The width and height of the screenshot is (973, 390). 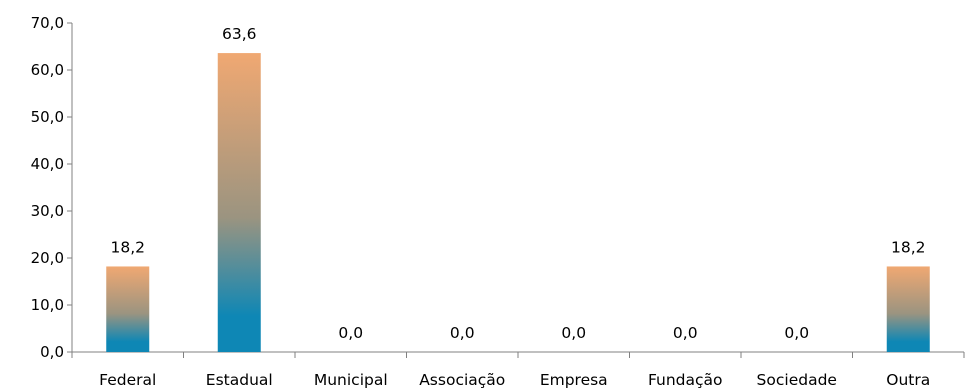 I want to click on y-tick-label: 0,0, so click(x=52, y=352).